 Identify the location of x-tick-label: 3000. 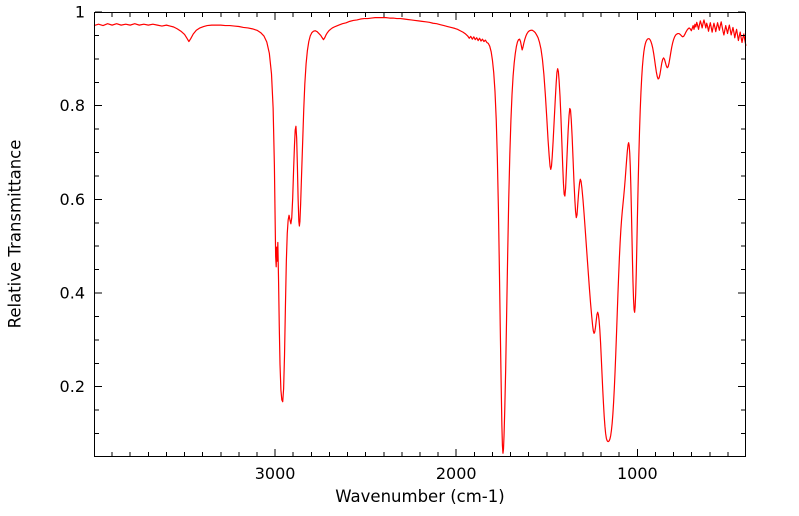
(275, 473).